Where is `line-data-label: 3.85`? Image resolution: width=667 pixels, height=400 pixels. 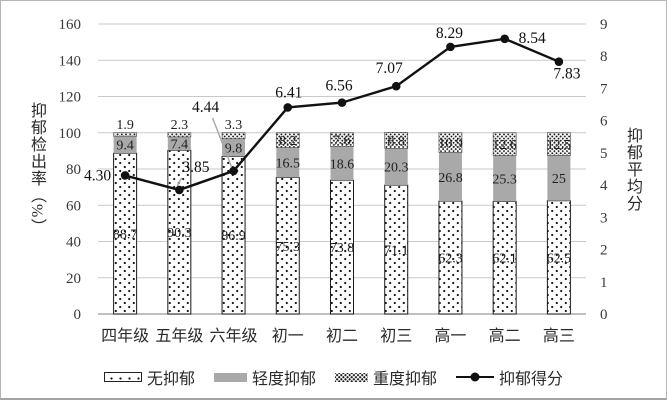
line-data-label: 3.85 is located at coordinates (195, 167).